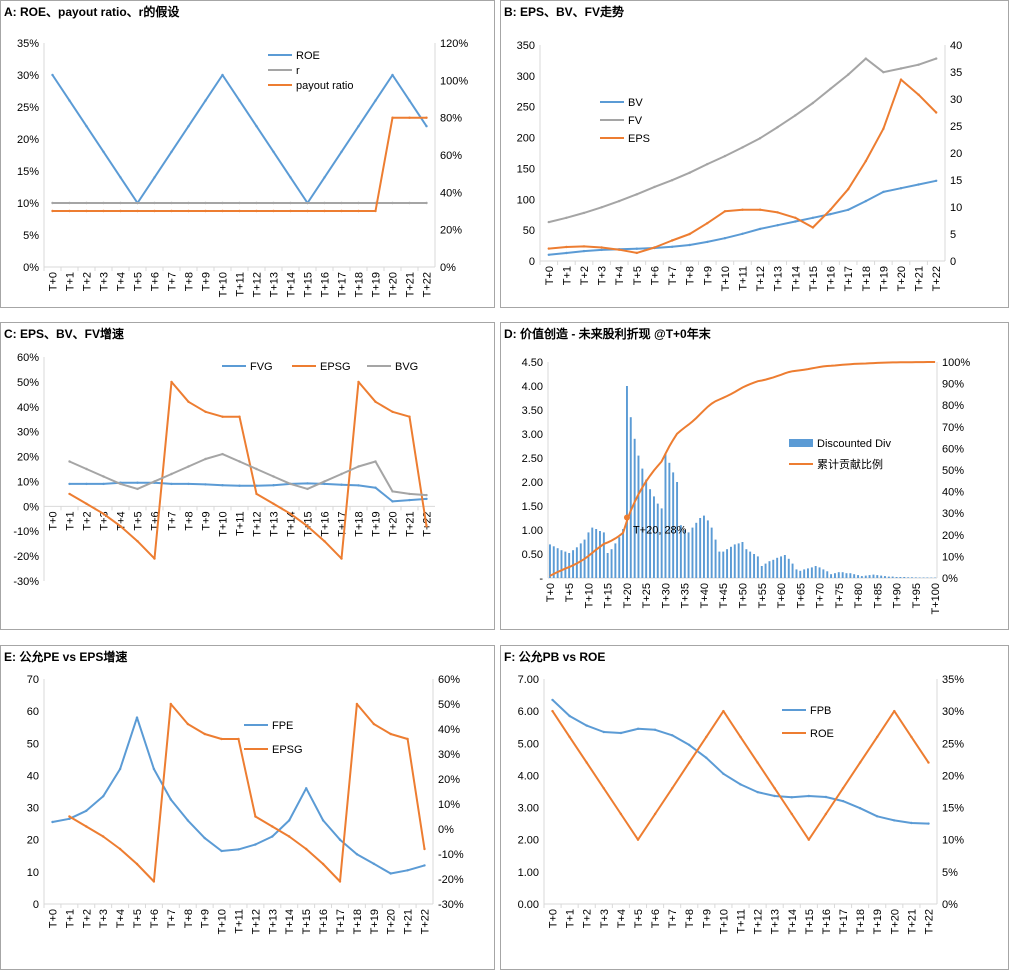  What do you see at coordinates (953, 262) in the screenshot?
I see `y-right-tick-label: 0` at bounding box center [953, 262].